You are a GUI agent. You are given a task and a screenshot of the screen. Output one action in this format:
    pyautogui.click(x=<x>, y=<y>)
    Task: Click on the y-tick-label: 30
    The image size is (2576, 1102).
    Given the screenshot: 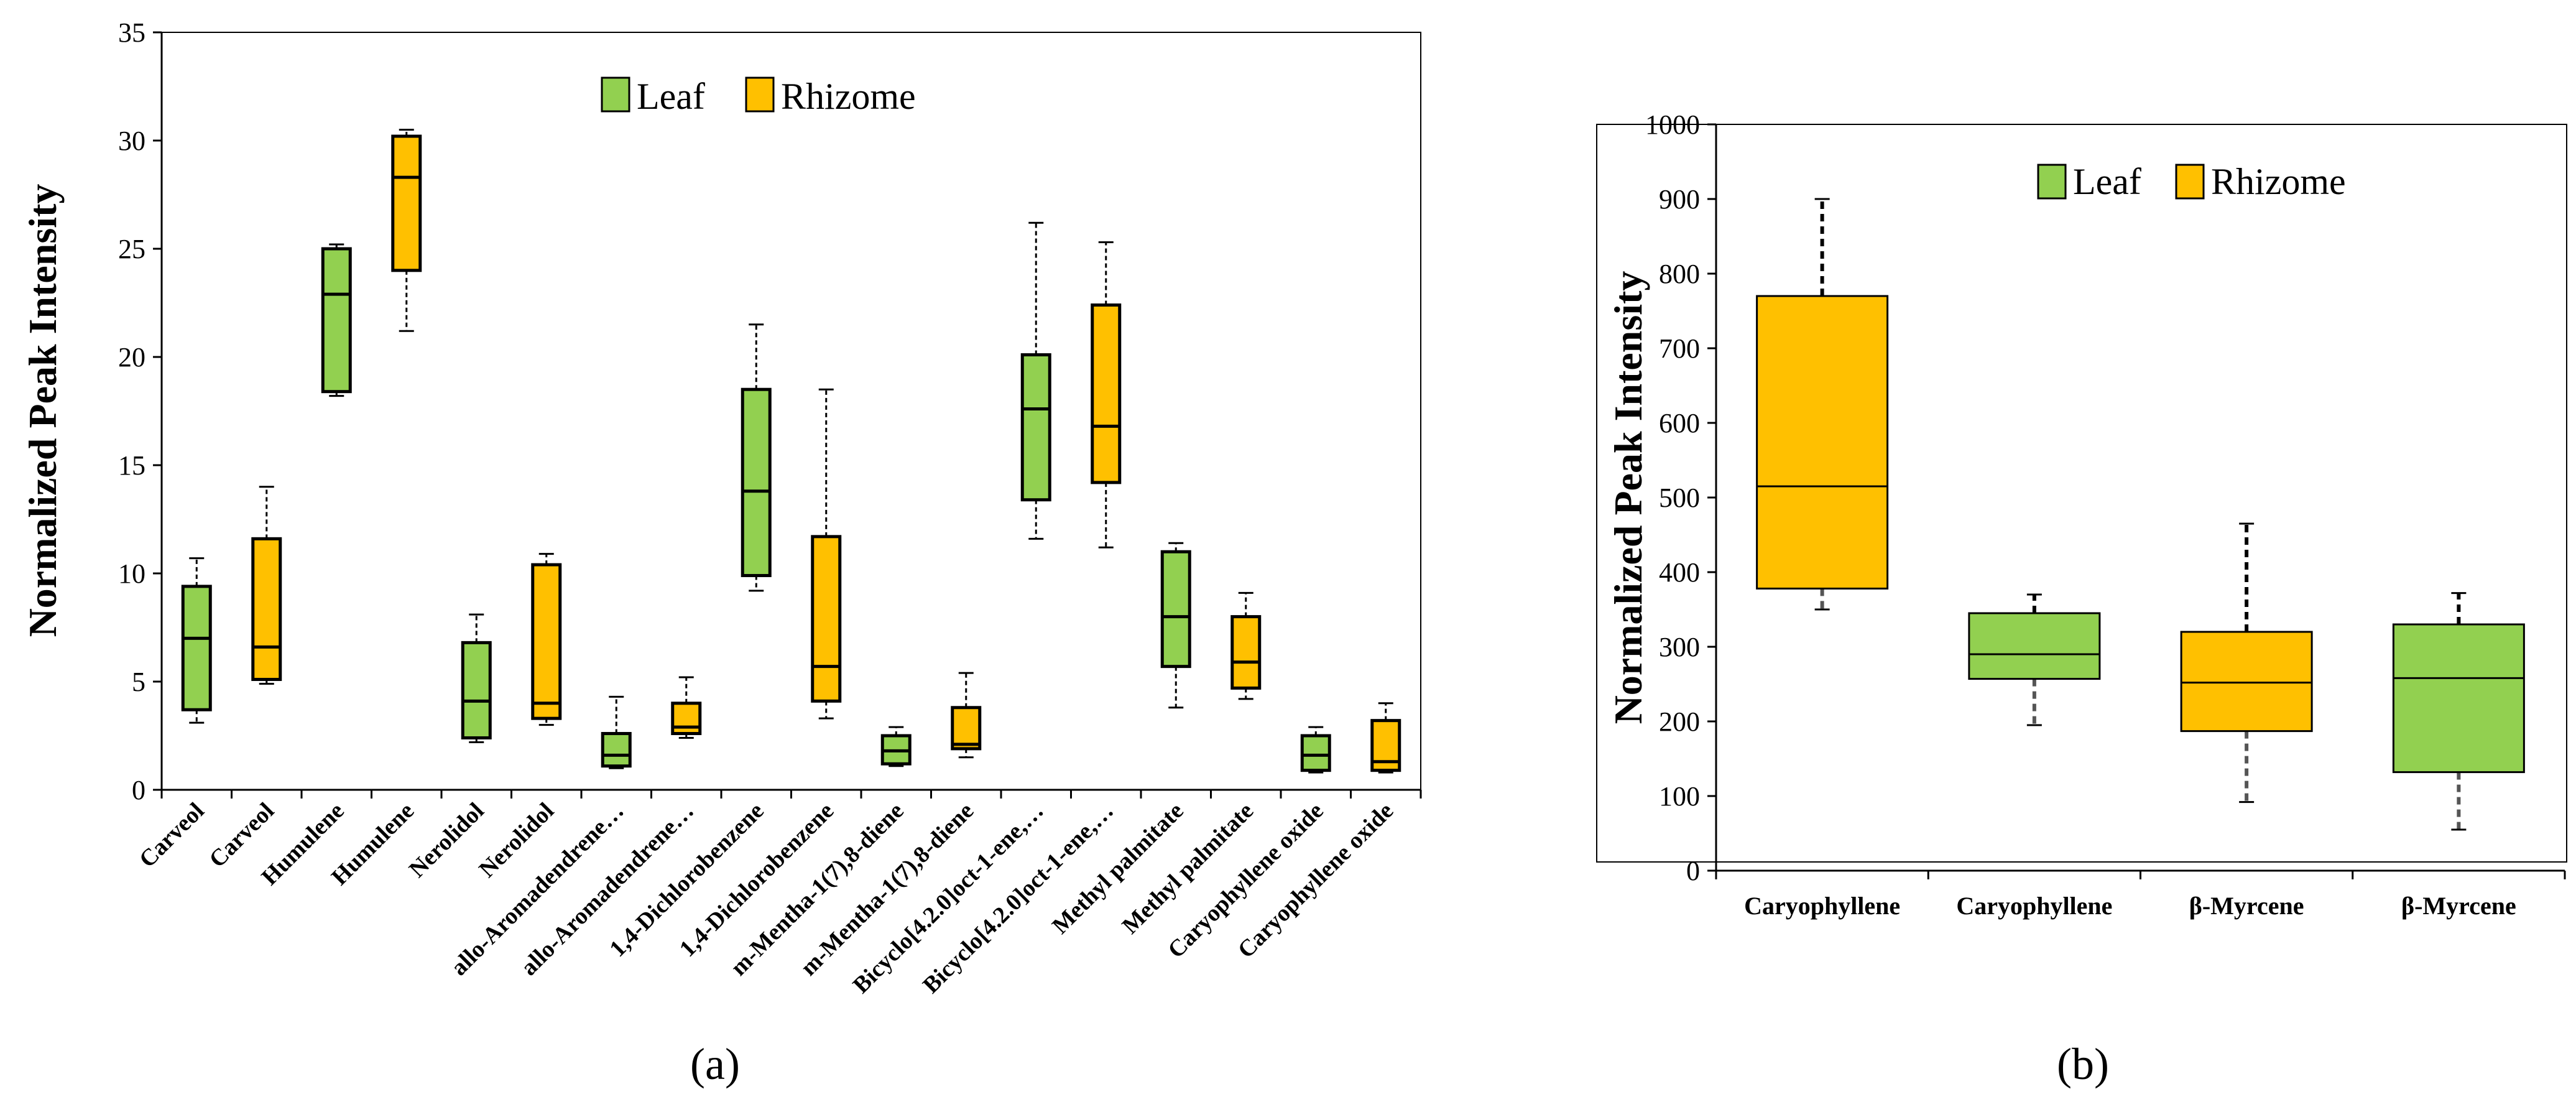 What is the action you would take?
    pyautogui.click(x=131, y=141)
    